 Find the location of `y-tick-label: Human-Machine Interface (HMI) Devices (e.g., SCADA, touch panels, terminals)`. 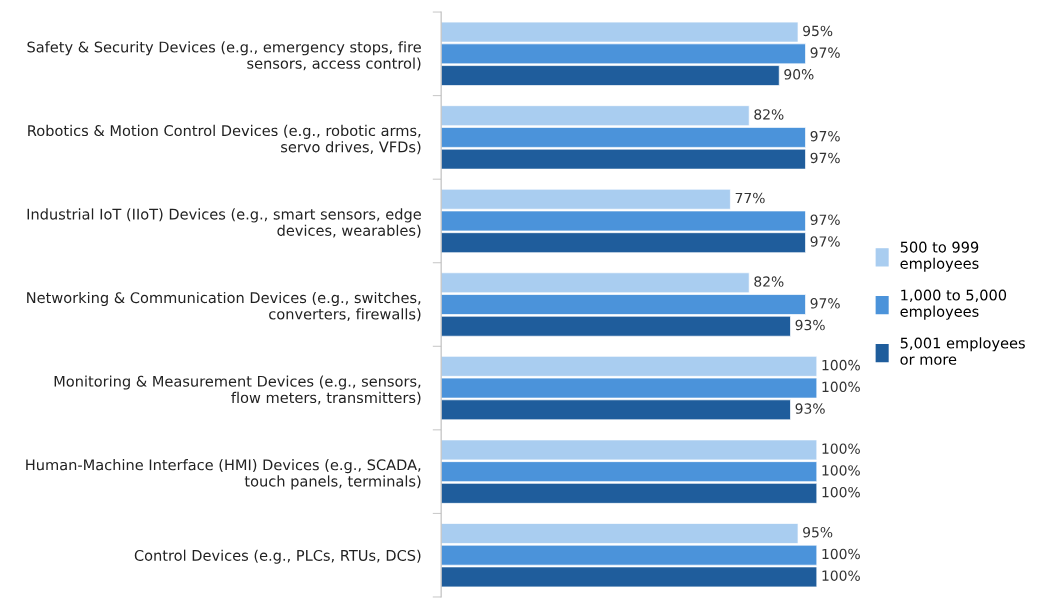

y-tick-label: Human-Machine Interface (HMI) Devices (e.g., SCADA, touch panels, terminals) is located at coordinates (223, 474).